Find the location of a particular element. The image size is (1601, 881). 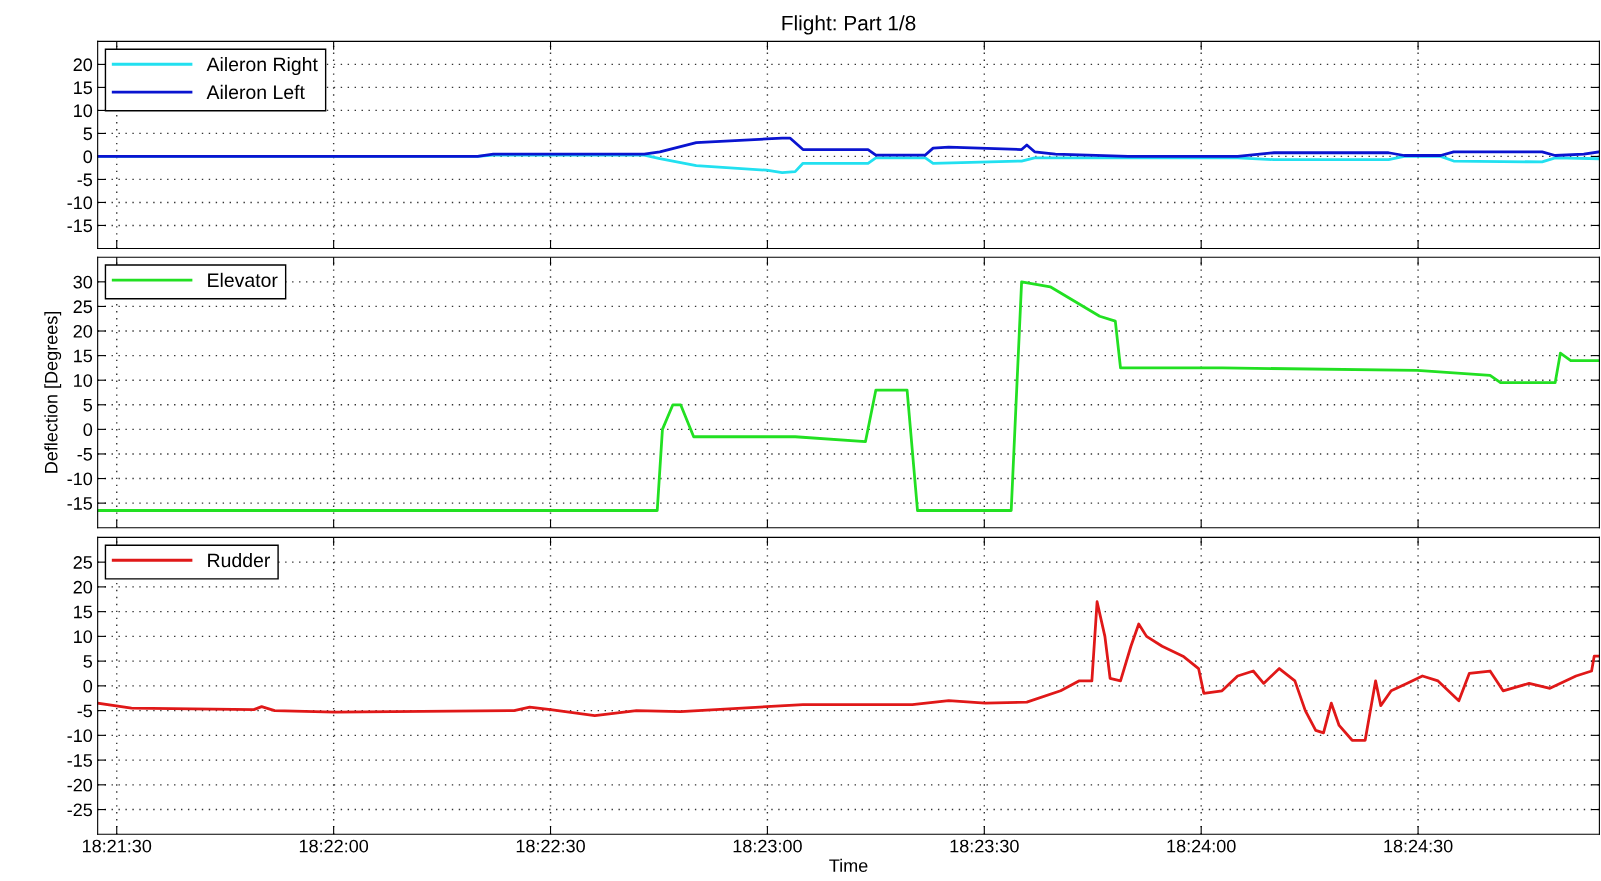

legend-label: Elevator is located at coordinates (243, 280).